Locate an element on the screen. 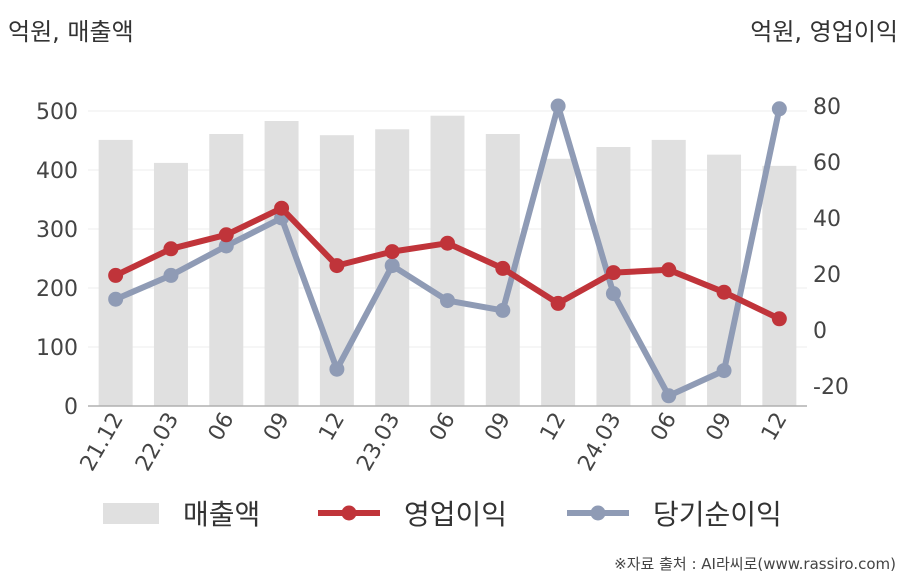 Image resolution: width=908 pixels, height=580 pixels. x-axis-tick: 21.12 is located at coordinates (102, 442).